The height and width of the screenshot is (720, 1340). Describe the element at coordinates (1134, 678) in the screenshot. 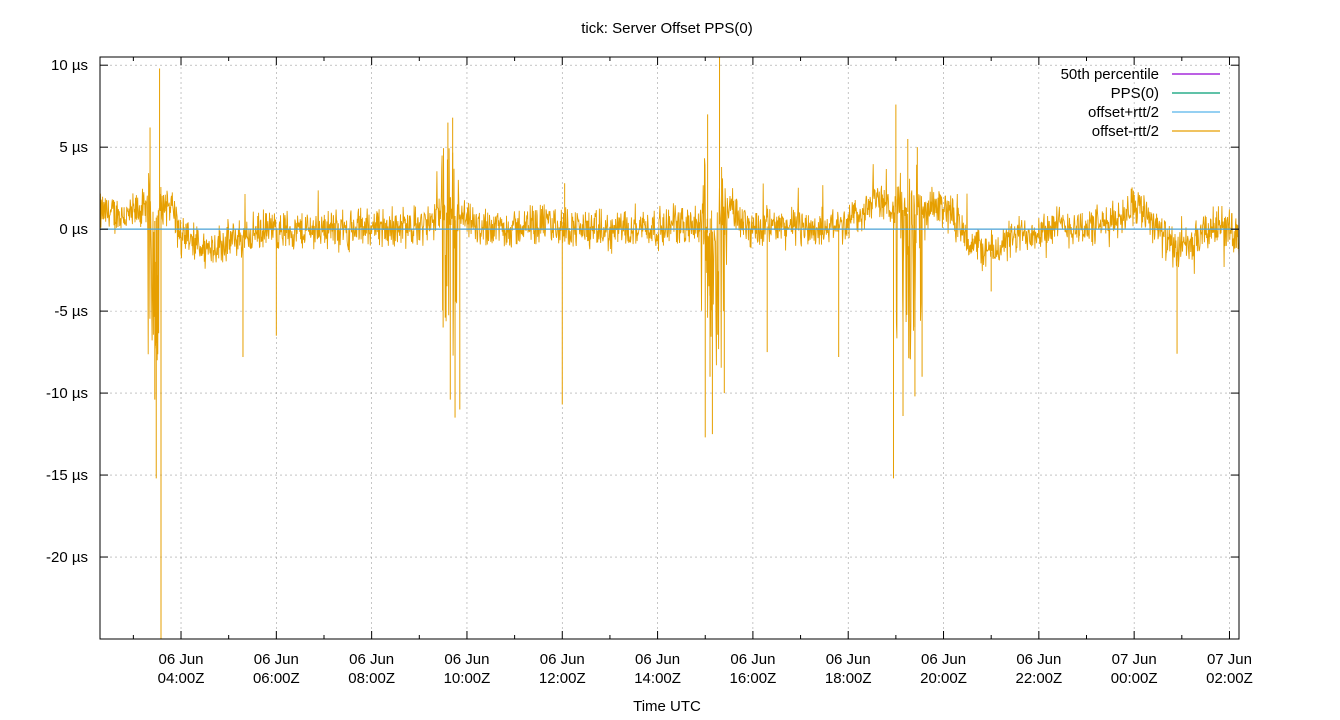

I see `x-tick-time: 00:00Z` at that location.